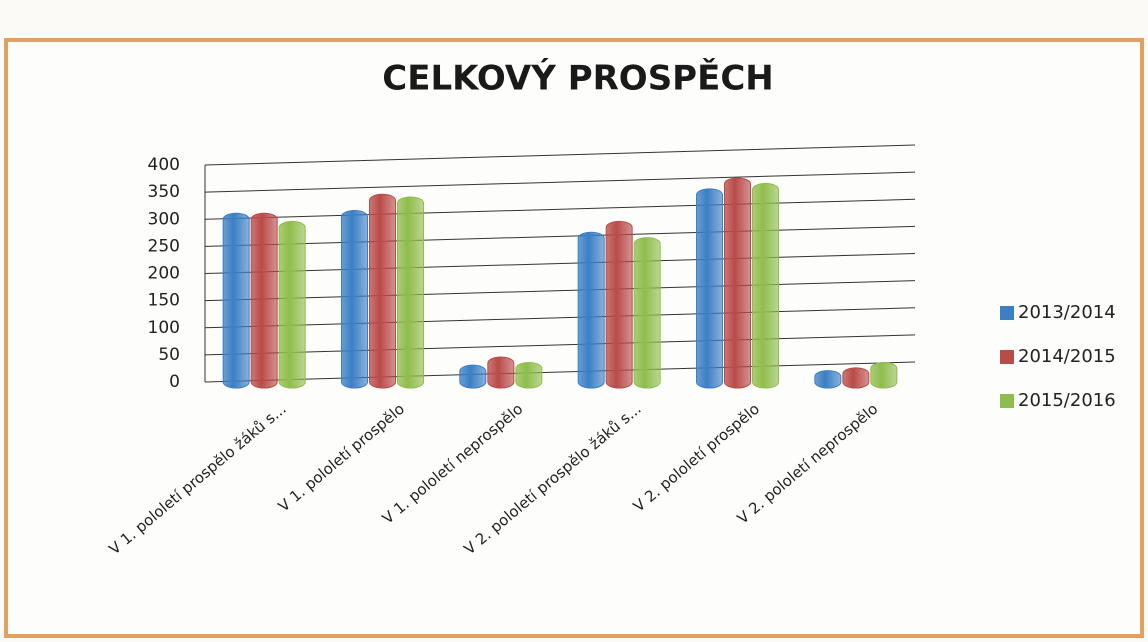 The width and height of the screenshot is (1148, 642). Describe the element at coordinates (164, 219) in the screenshot. I see `y-tick-label: 300` at that location.